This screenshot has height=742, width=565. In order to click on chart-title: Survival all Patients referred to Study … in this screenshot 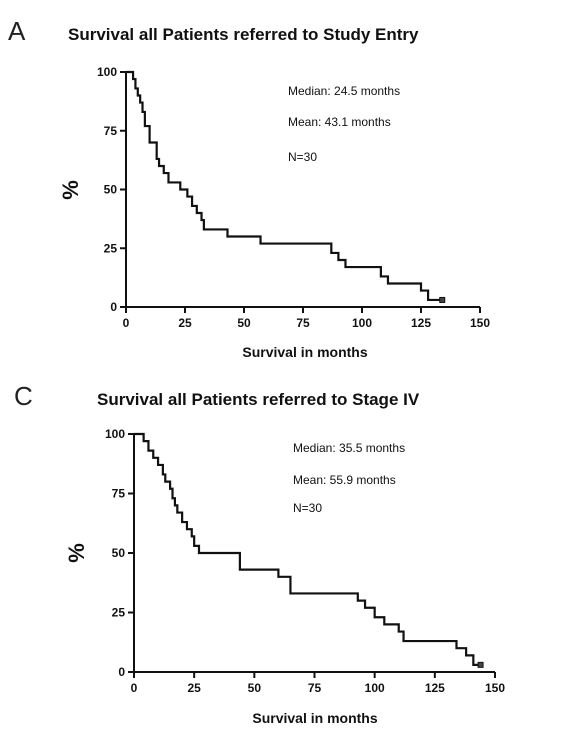, I will do `click(243, 34)`.